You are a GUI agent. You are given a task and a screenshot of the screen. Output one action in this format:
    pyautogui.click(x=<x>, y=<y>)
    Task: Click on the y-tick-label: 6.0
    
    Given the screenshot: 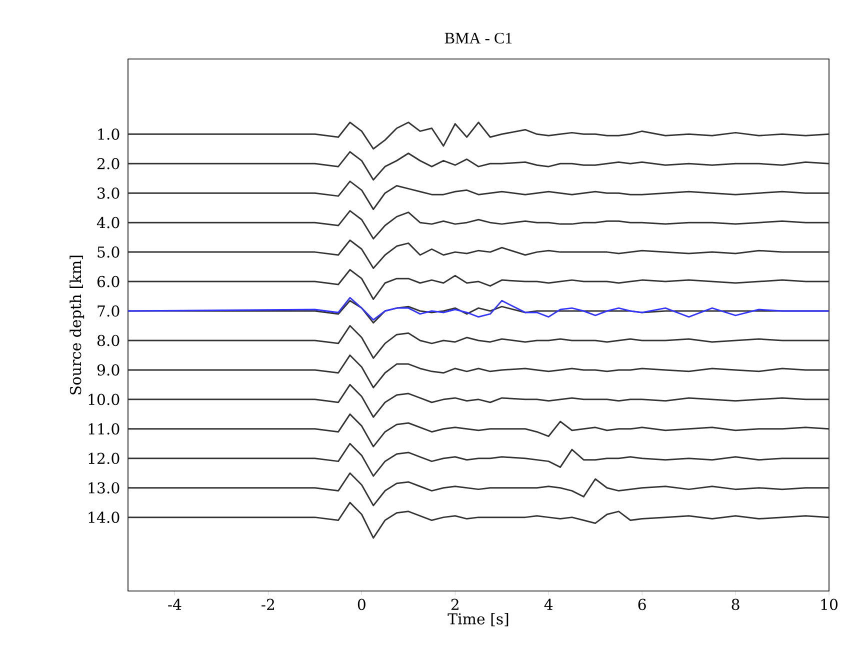 What is the action you would take?
    pyautogui.click(x=108, y=282)
    